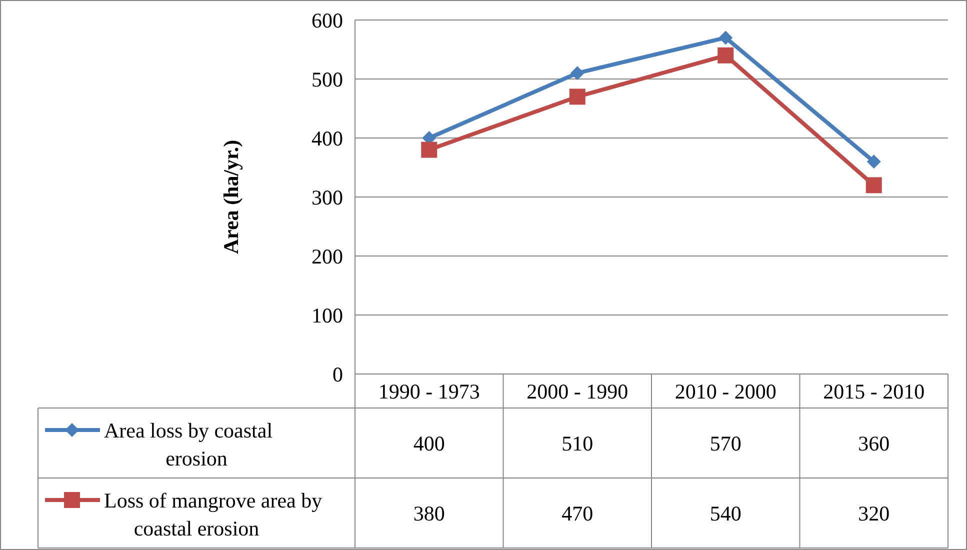 This screenshot has width=967, height=550. Describe the element at coordinates (327, 138) in the screenshot. I see `y-tick-label: 400` at that location.